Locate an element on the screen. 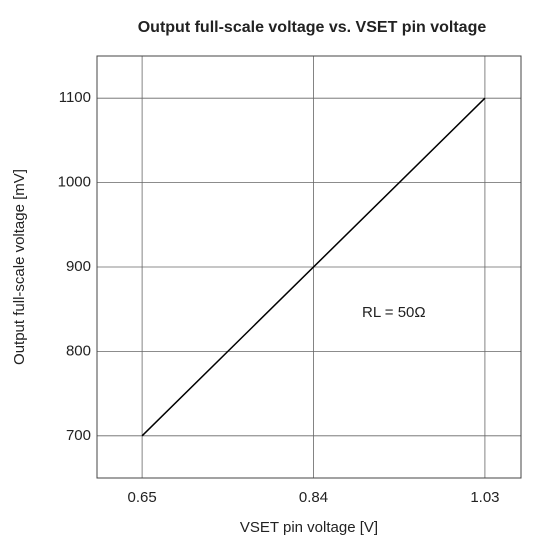 The height and width of the screenshot is (544, 555). x-tick-label: 0.65 is located at coordinates (142, 497).